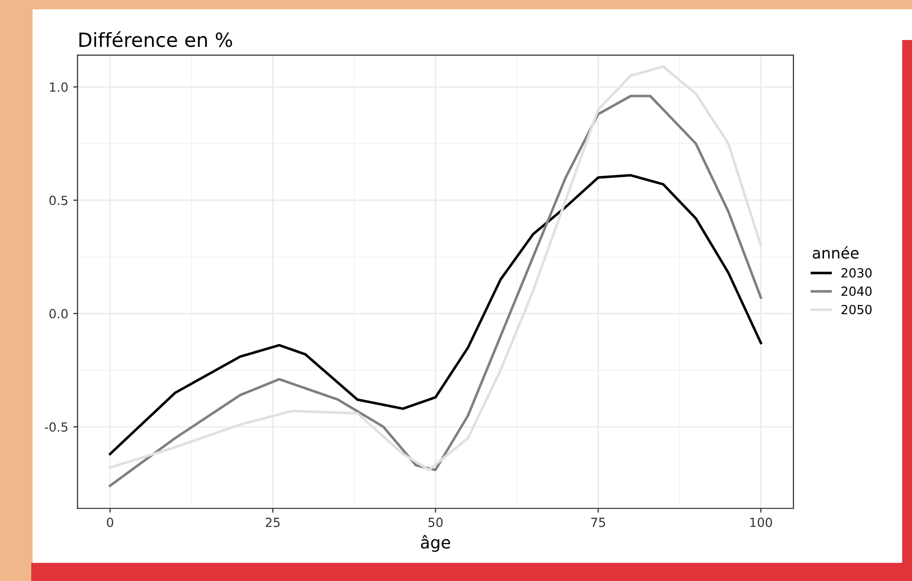 This screenshot has width=912, height=581. Describe the element at coordinates (435, 523) in the screenshot. I see `x-tick-label: 50` at that location.